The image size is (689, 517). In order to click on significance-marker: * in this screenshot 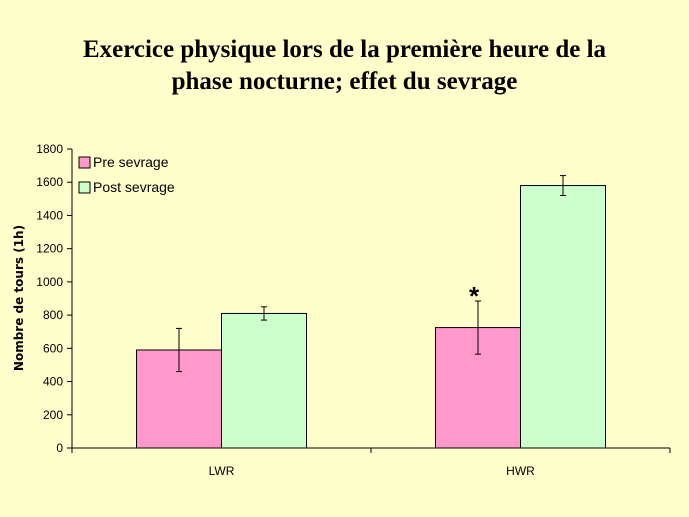, I will do `click(474, 296)`.